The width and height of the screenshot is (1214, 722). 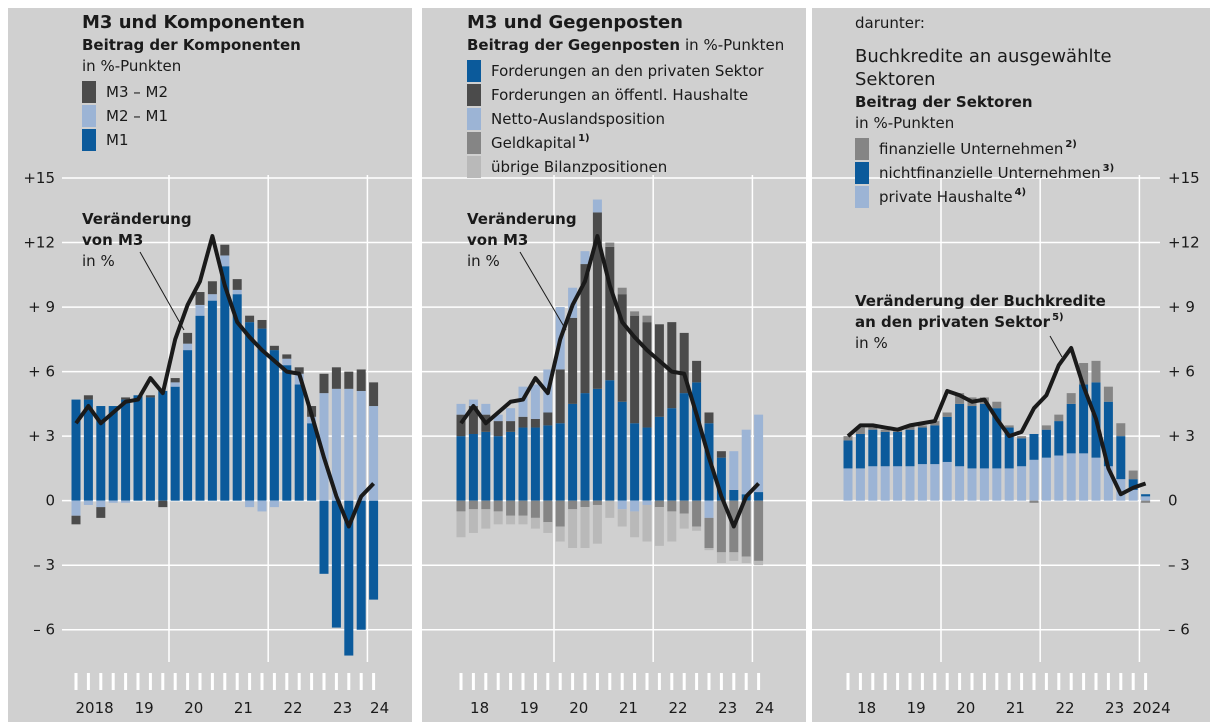 I want to click on y-tick-label: 0, so click(x=50, y=501).